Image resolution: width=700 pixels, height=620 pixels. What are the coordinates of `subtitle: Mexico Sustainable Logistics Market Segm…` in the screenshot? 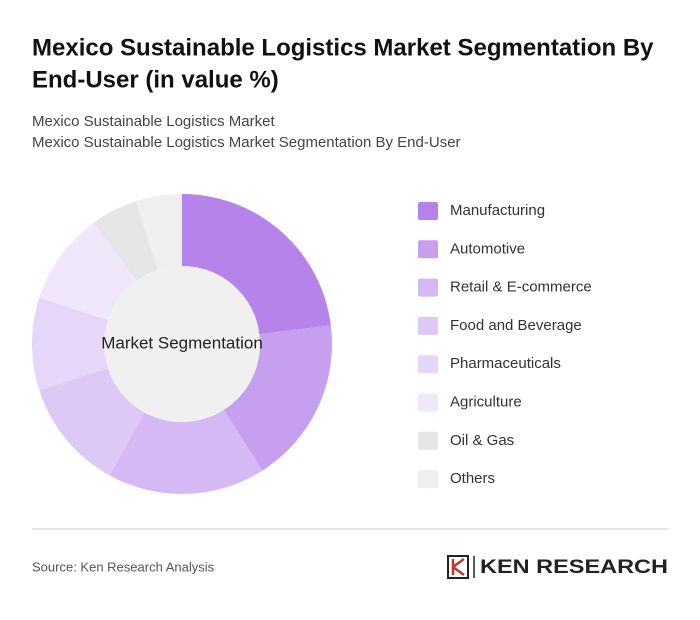 It's located at (246, 142).